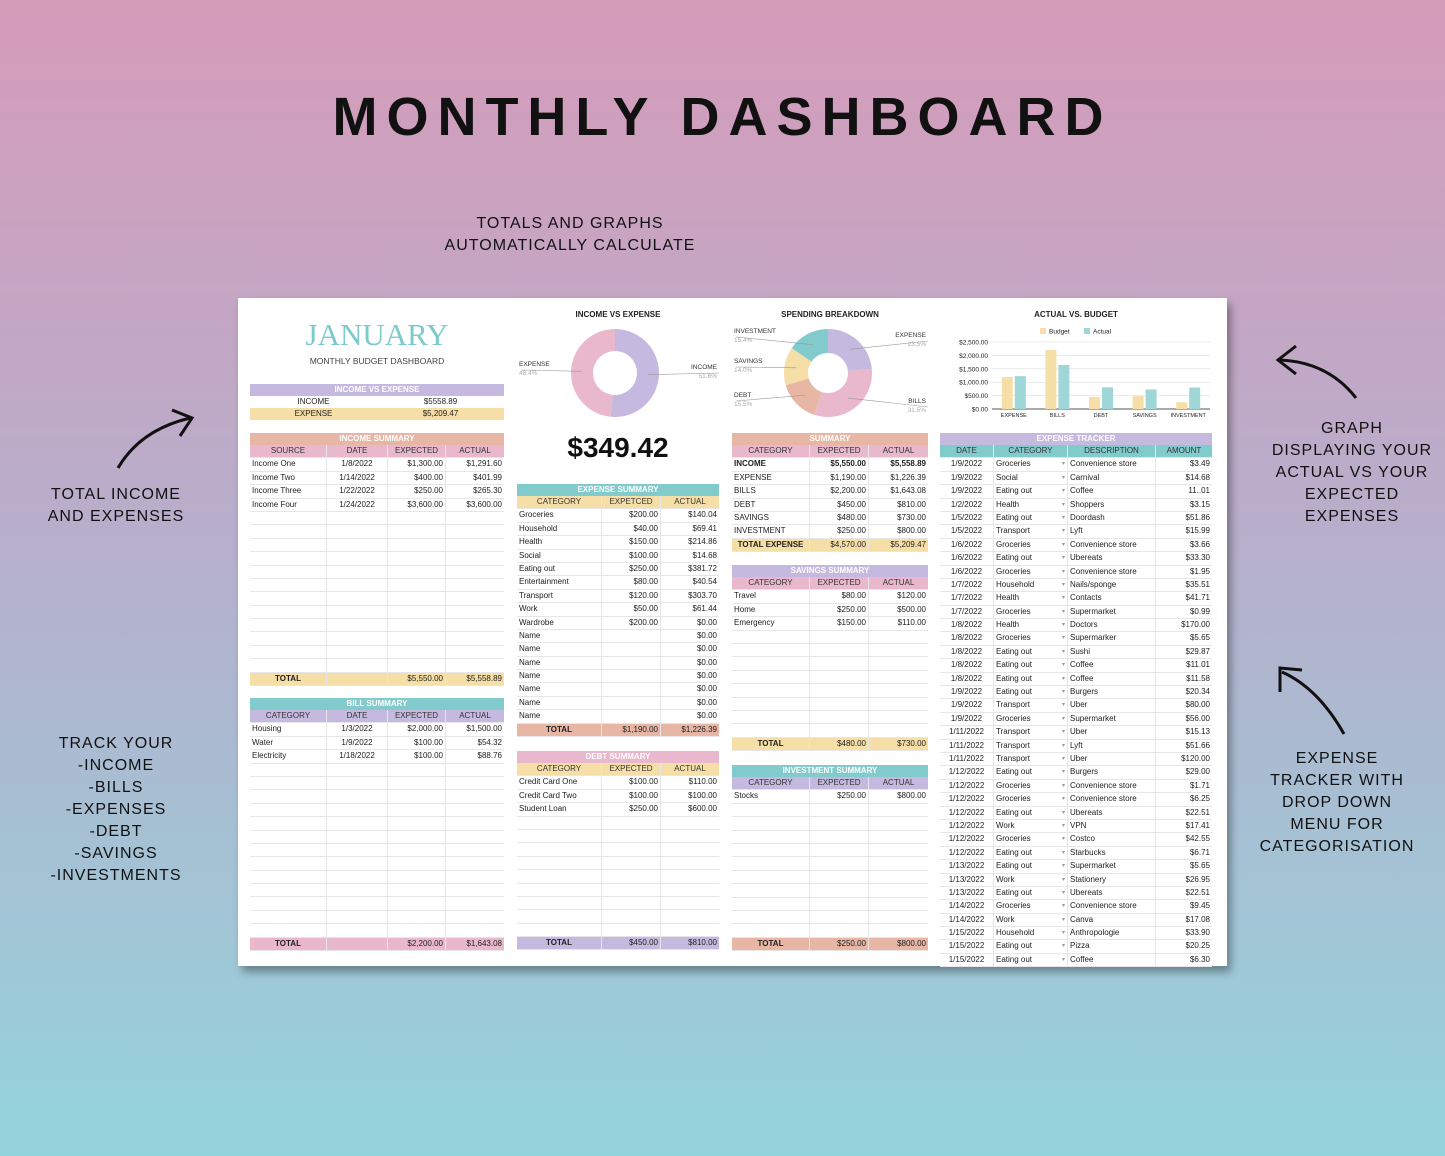  I want to click on total-row: TOTAL EXPENSE $4,570.00 $5,209.47, so click(830, 545).